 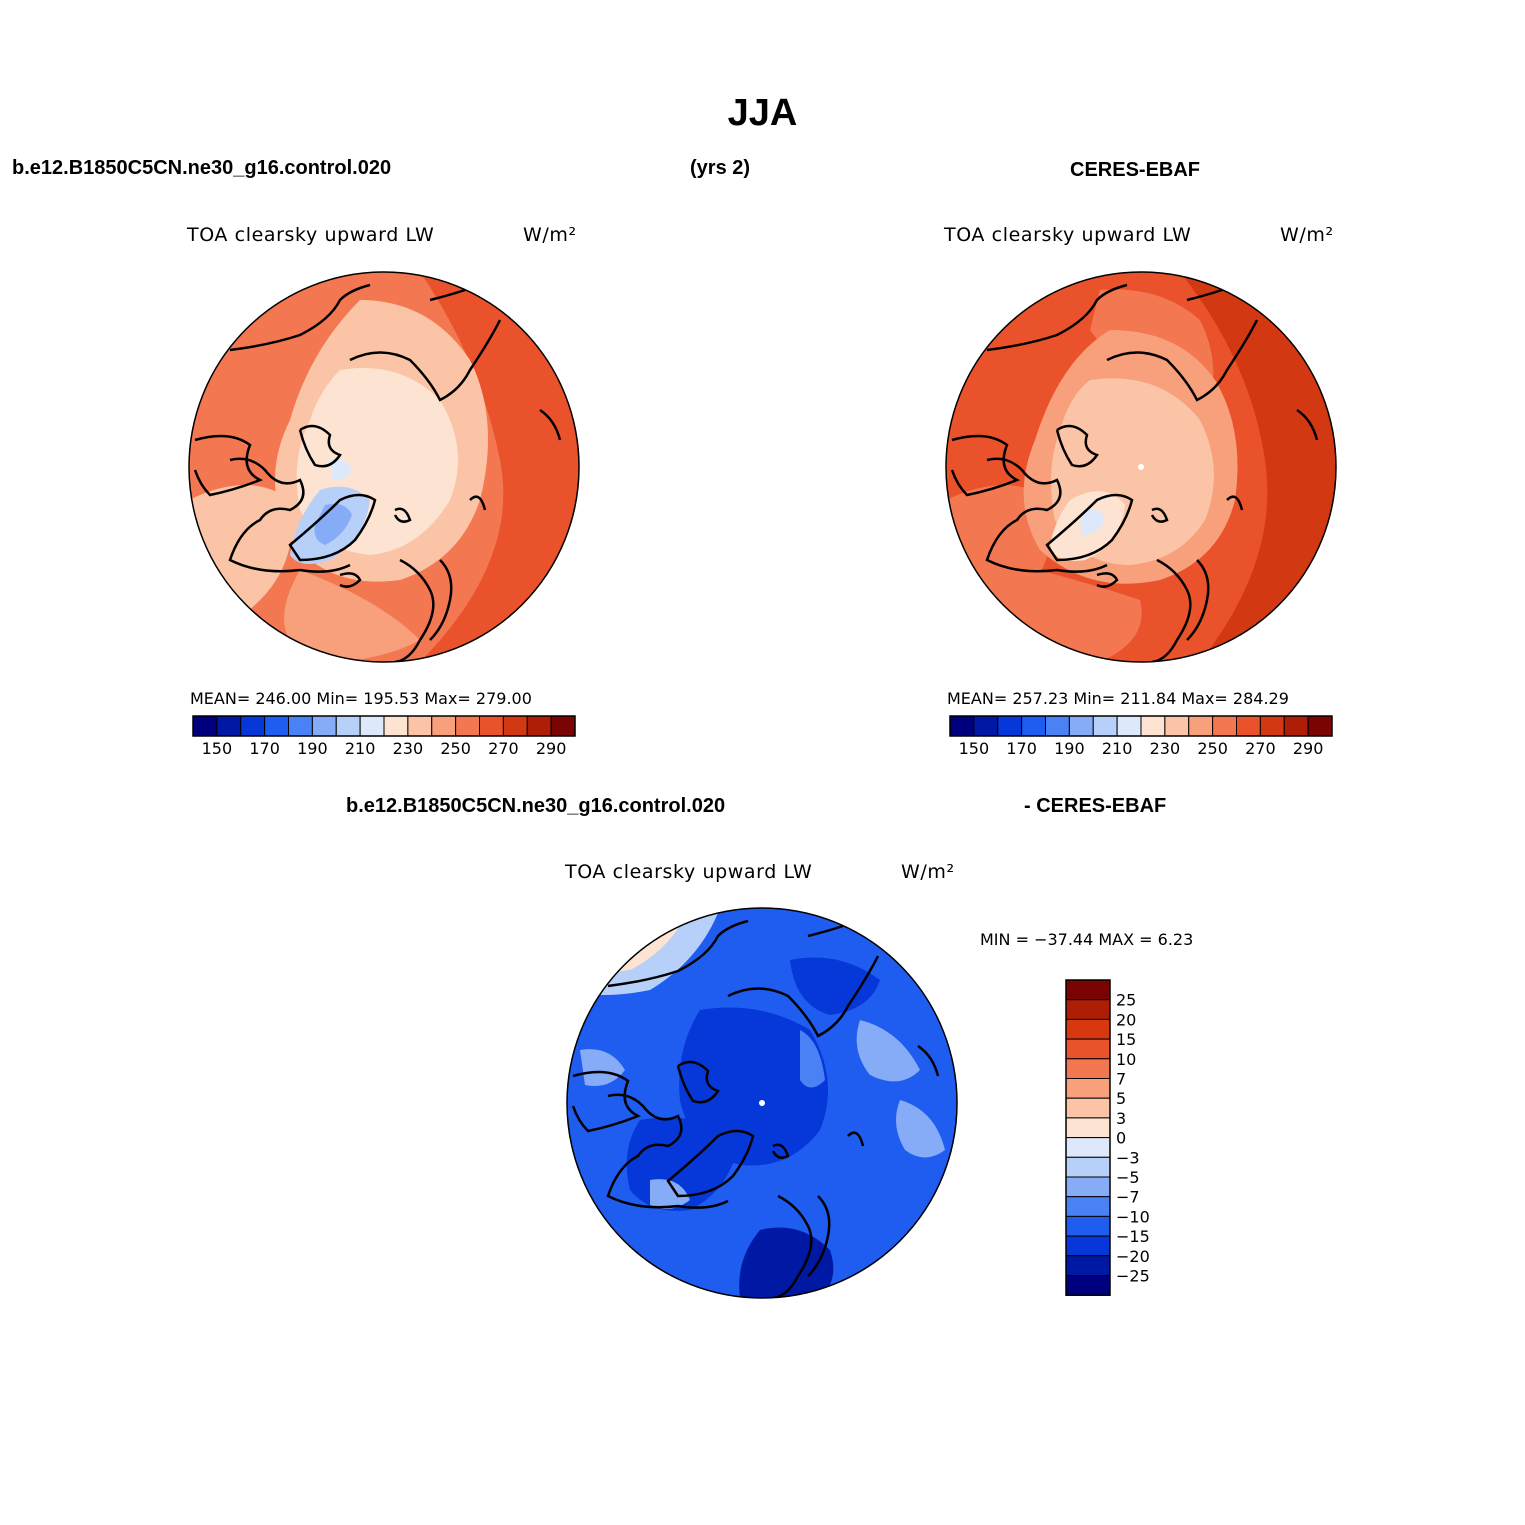 What do you see at coordinates (1133, 1256) in the screenshot?
I see `colorbar-tick-label: −20` at bounding box center [1133, 1256].